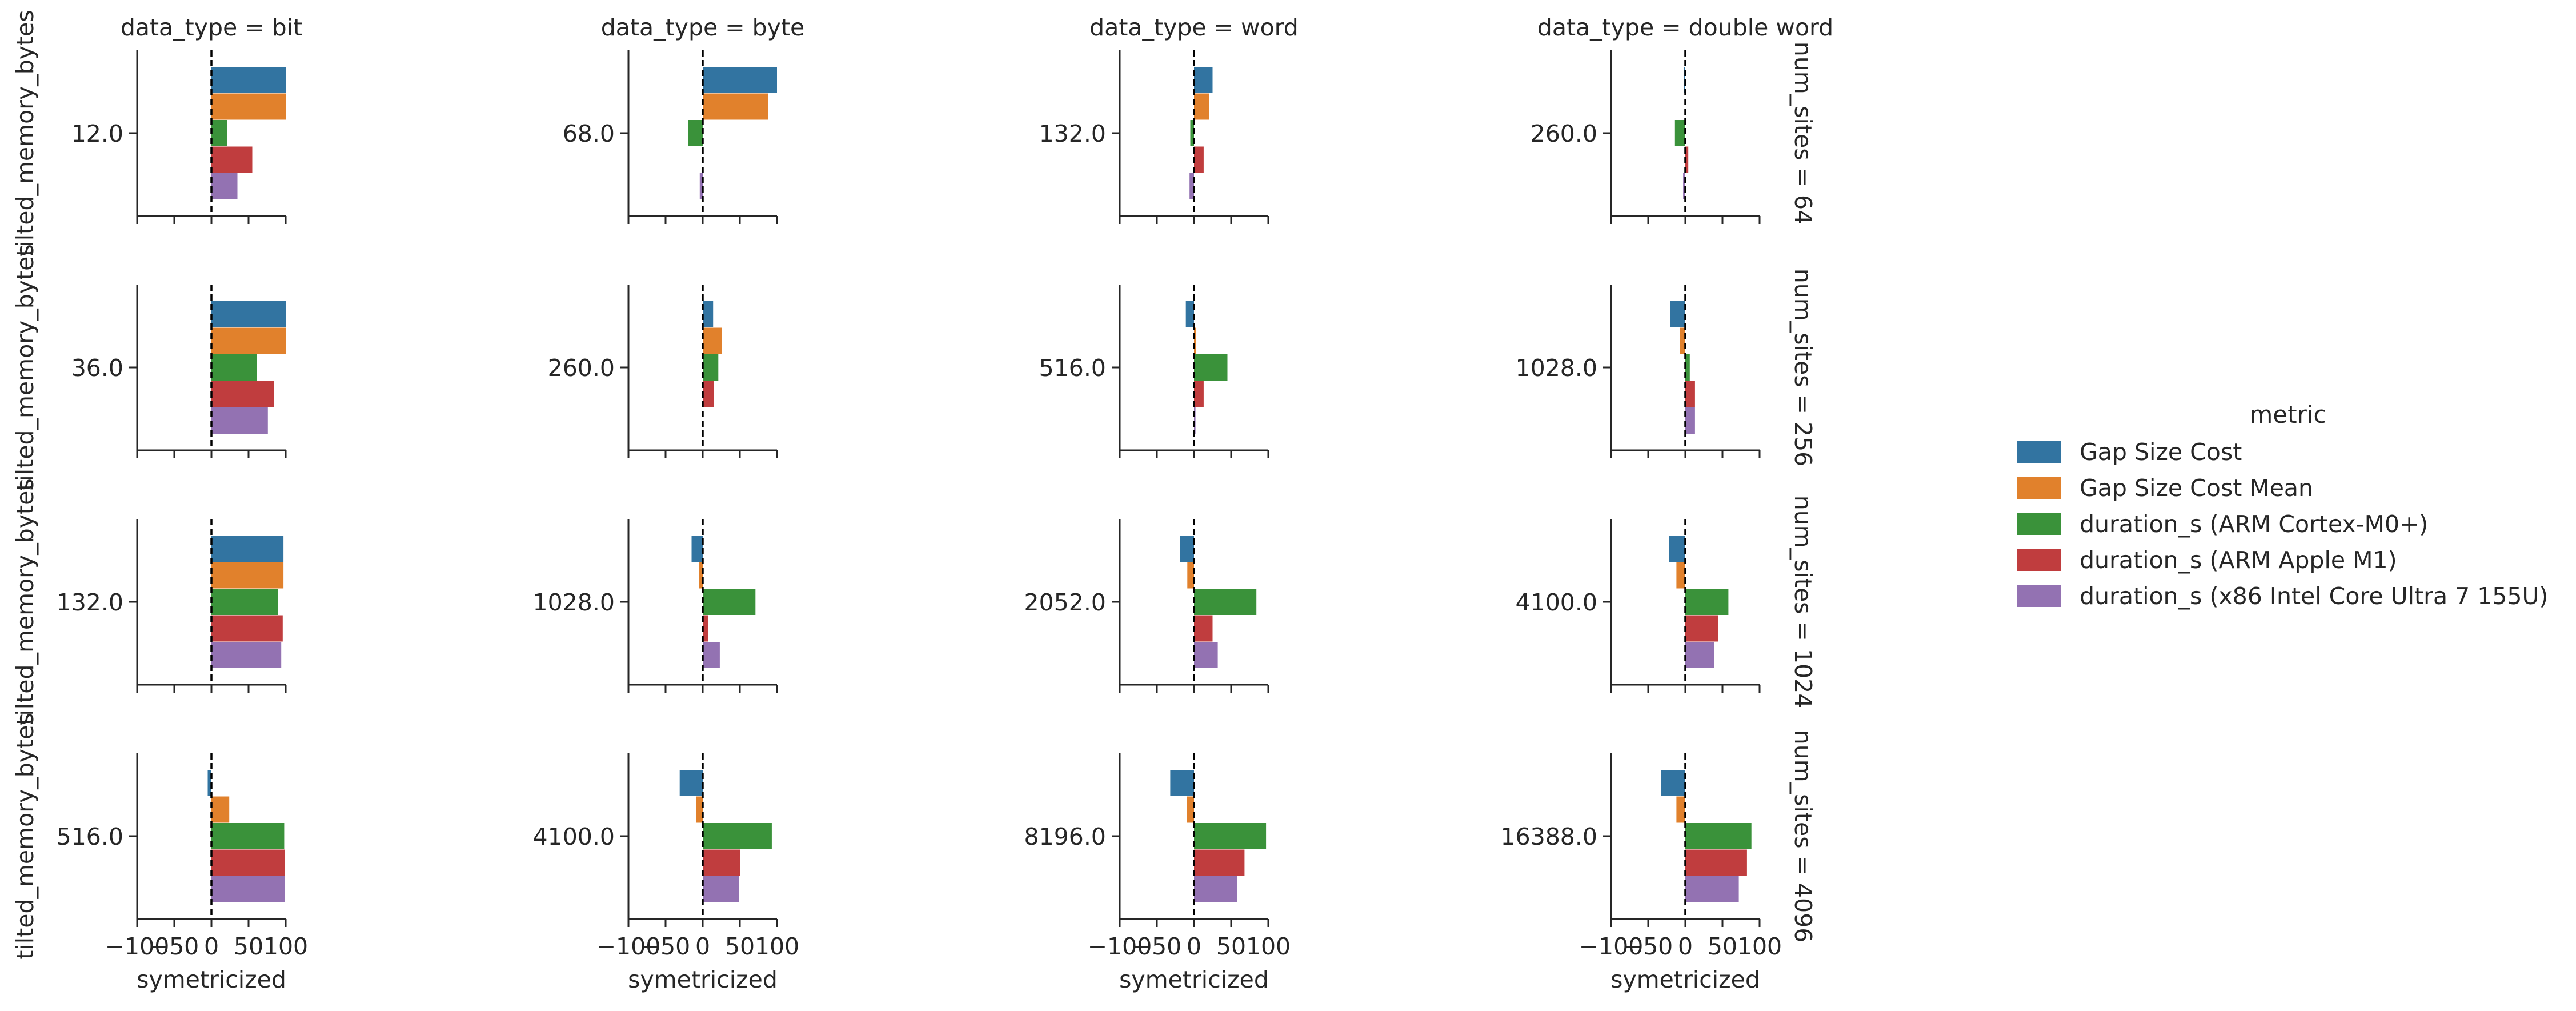  I want to click on y-tick-label: 12.0, so click(97, 133).